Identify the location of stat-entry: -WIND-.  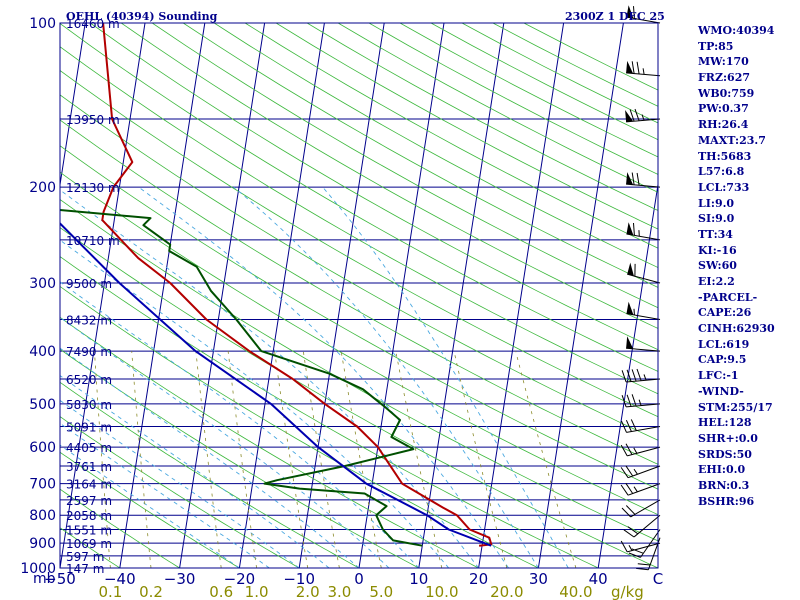
(721, 391).